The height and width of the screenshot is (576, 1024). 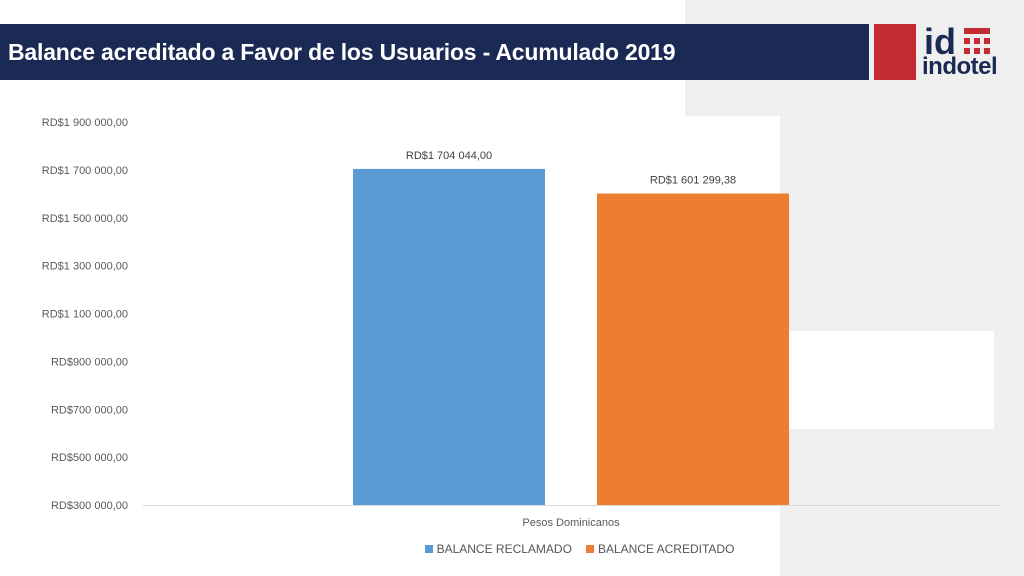 I want to click on bar-reclamado, so click(x=449, y=336).